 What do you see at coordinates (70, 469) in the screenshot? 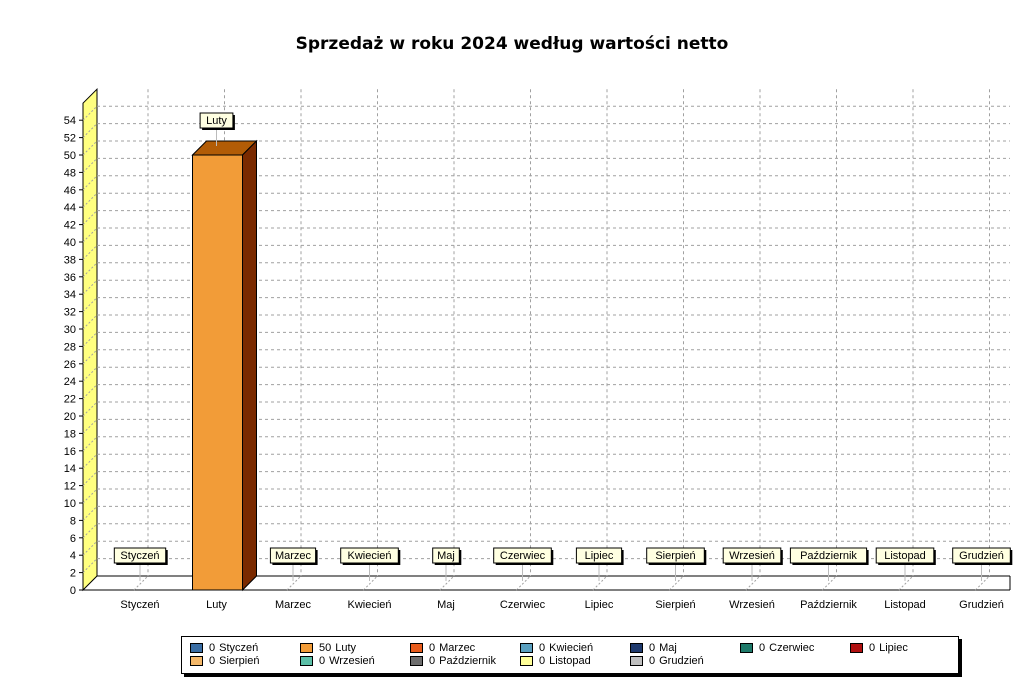
I see `y-tick-label: 14` at bounding box center [70, 469].